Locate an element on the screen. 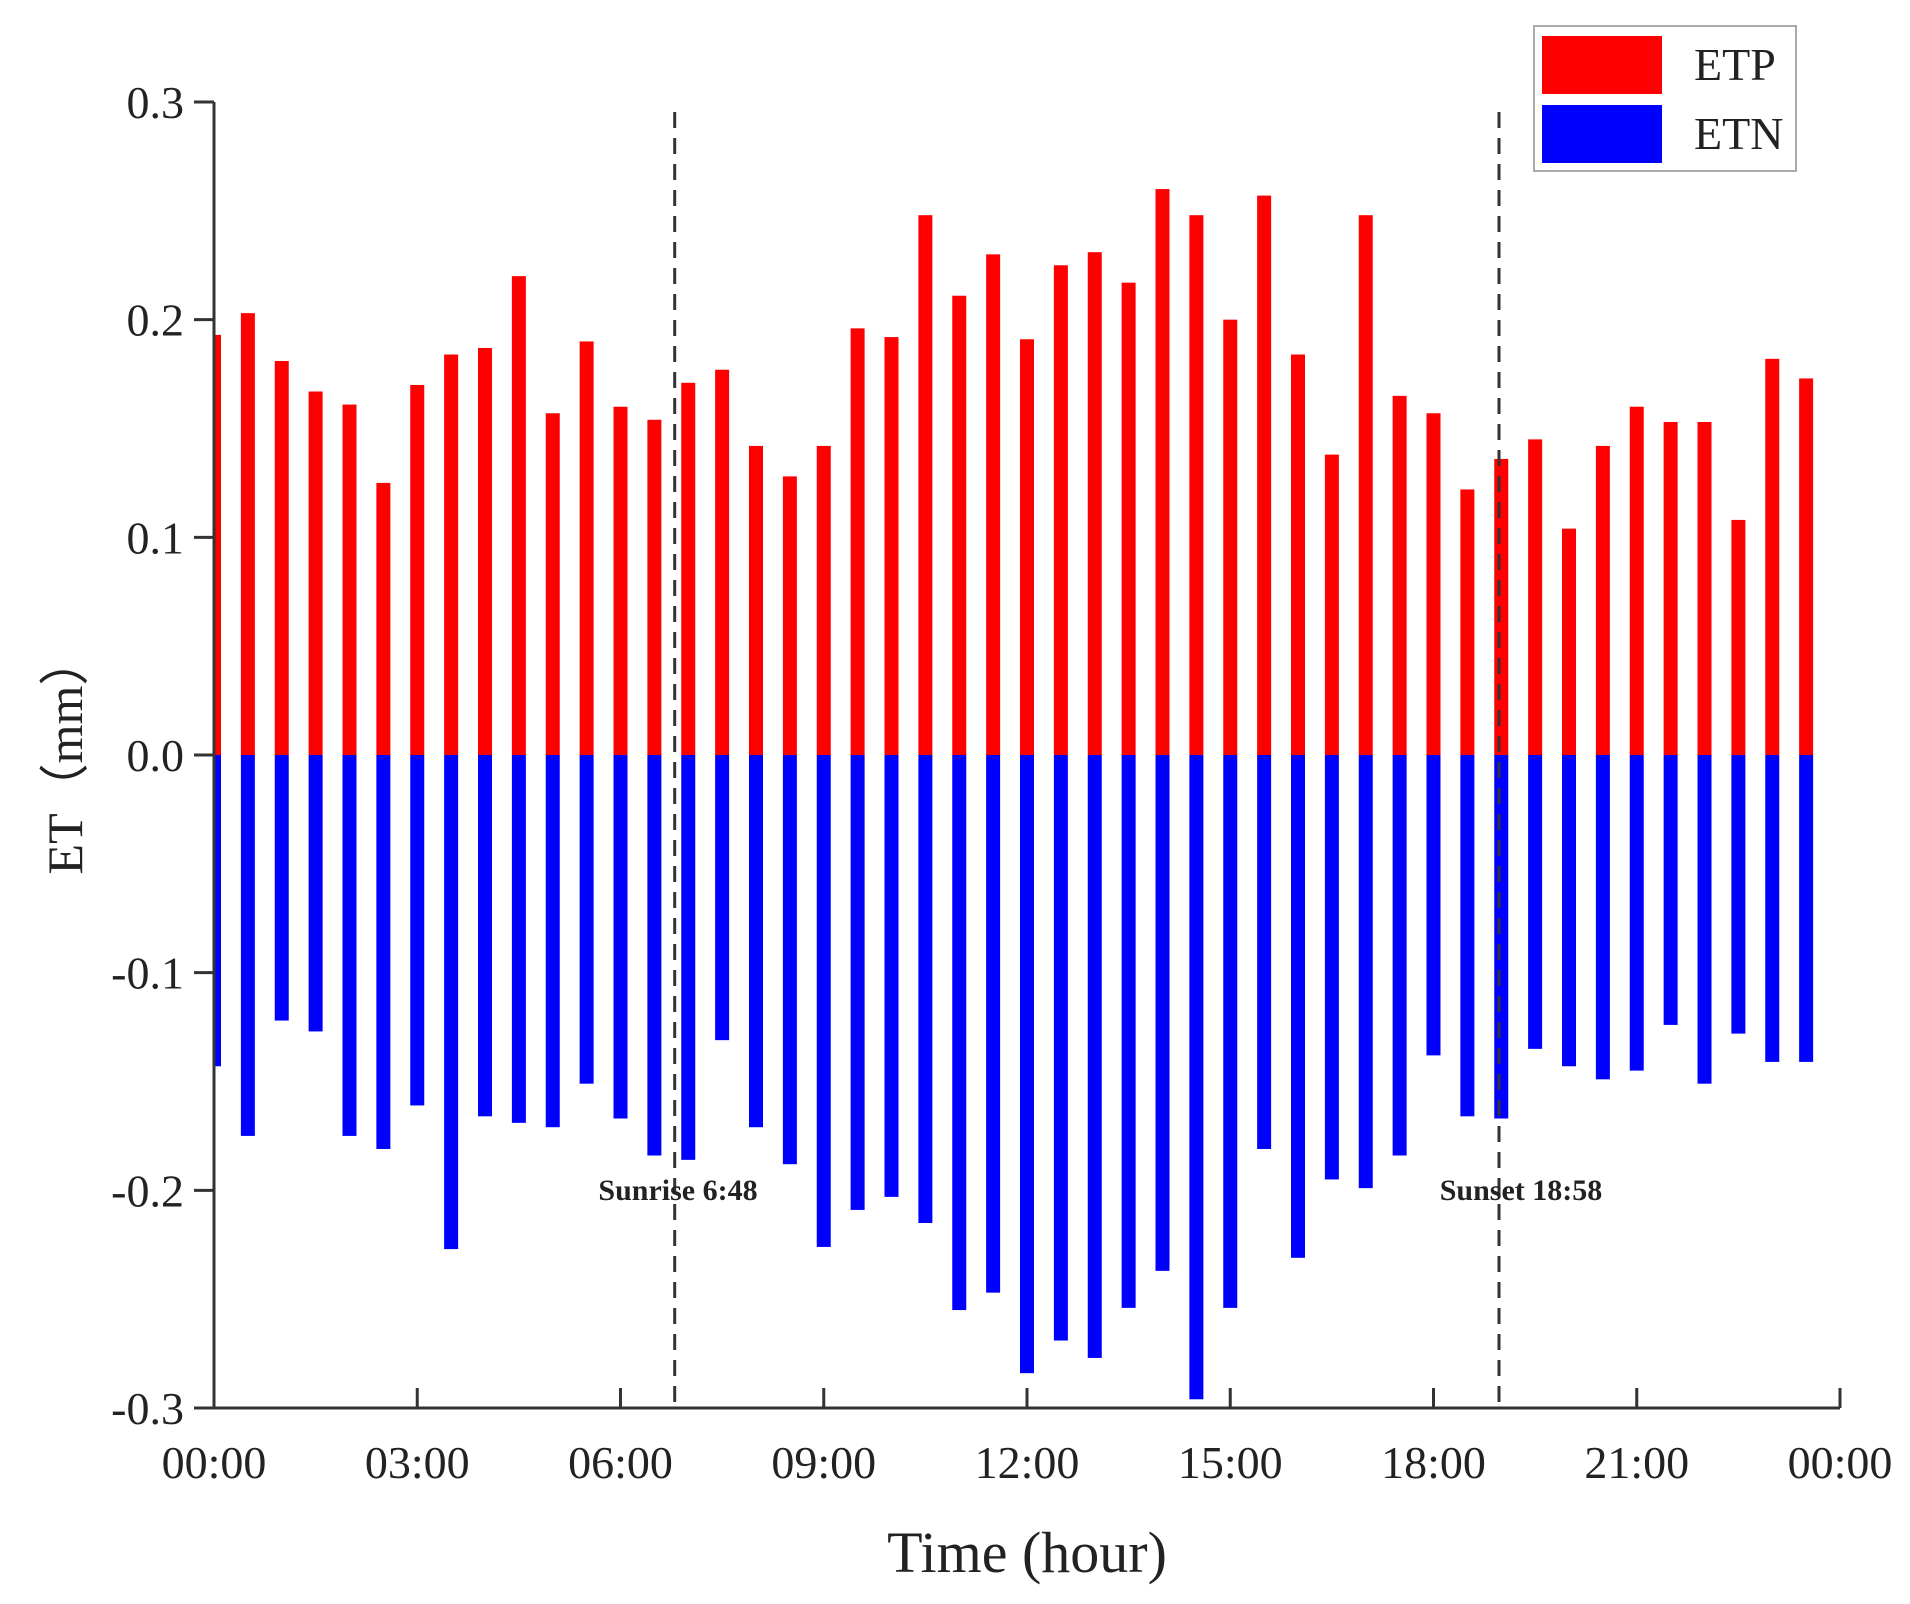 The width and height of the screenshot is (1910, 1604). y-tick-label: -0.1 is located at coordinates (147, 973).